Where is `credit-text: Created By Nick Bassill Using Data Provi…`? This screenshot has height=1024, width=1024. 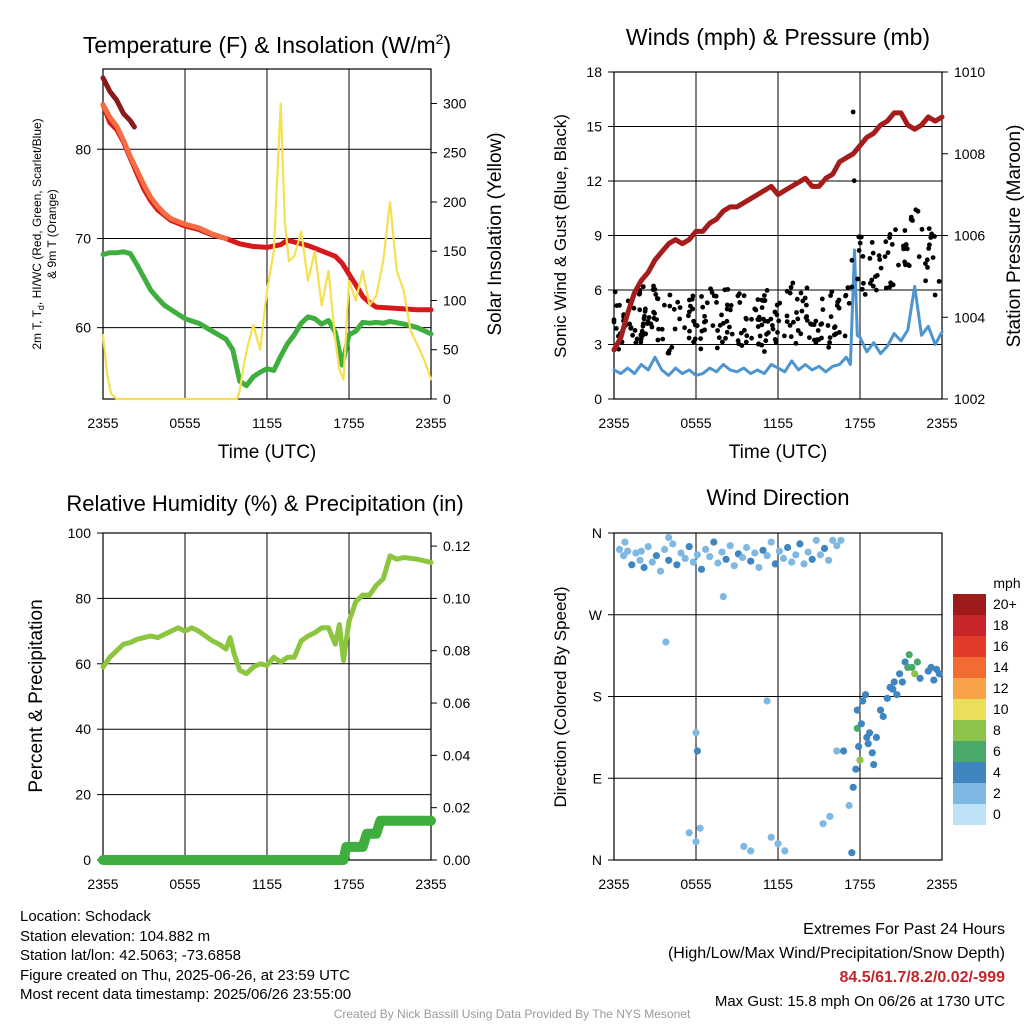 credit-text: Created By Nick Bassill Using Data Provi… is located at coordinates (512, 1014).